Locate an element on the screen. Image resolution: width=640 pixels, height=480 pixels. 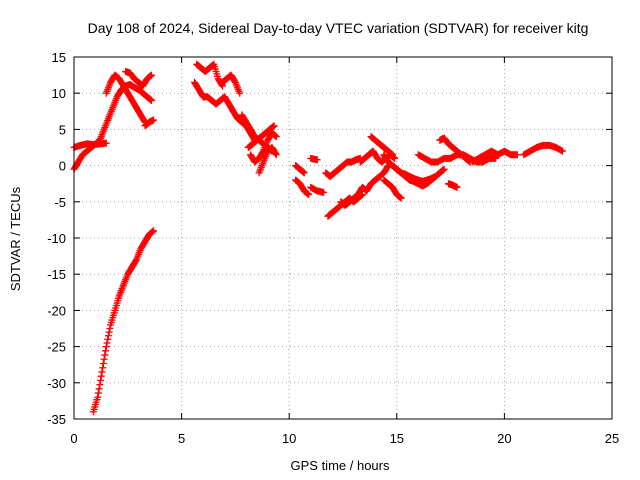
x-tick-label: 10 is located at coordinates (289, 438).